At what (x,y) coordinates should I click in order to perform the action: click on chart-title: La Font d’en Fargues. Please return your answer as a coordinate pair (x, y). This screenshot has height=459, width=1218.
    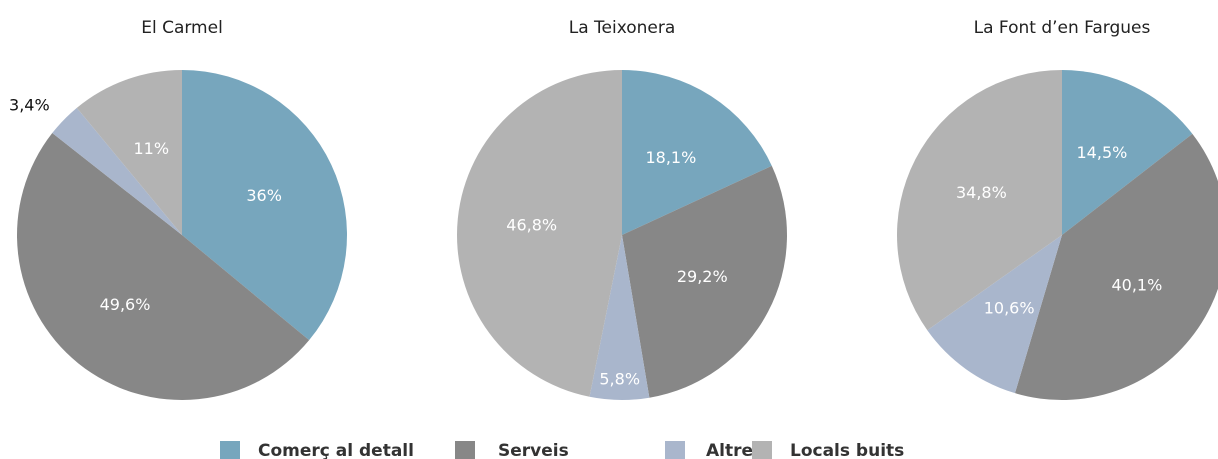
    Looking at the image, I should click on (1062, 28).